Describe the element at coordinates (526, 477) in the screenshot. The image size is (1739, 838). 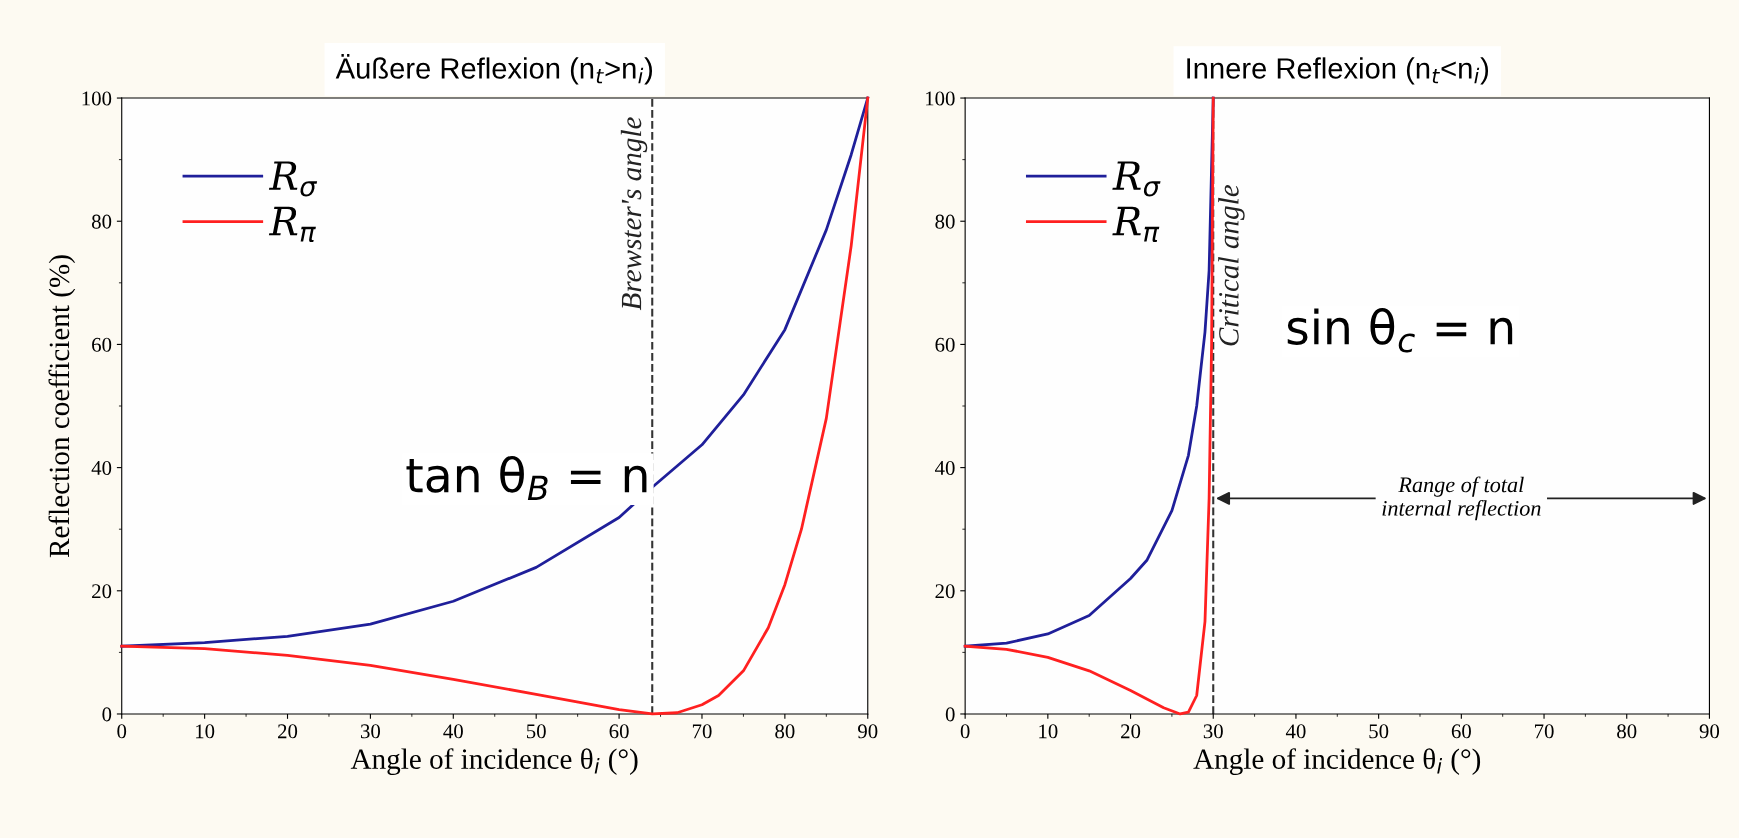
I see `annotation: tan θ$_{B}$ = n` at that location.